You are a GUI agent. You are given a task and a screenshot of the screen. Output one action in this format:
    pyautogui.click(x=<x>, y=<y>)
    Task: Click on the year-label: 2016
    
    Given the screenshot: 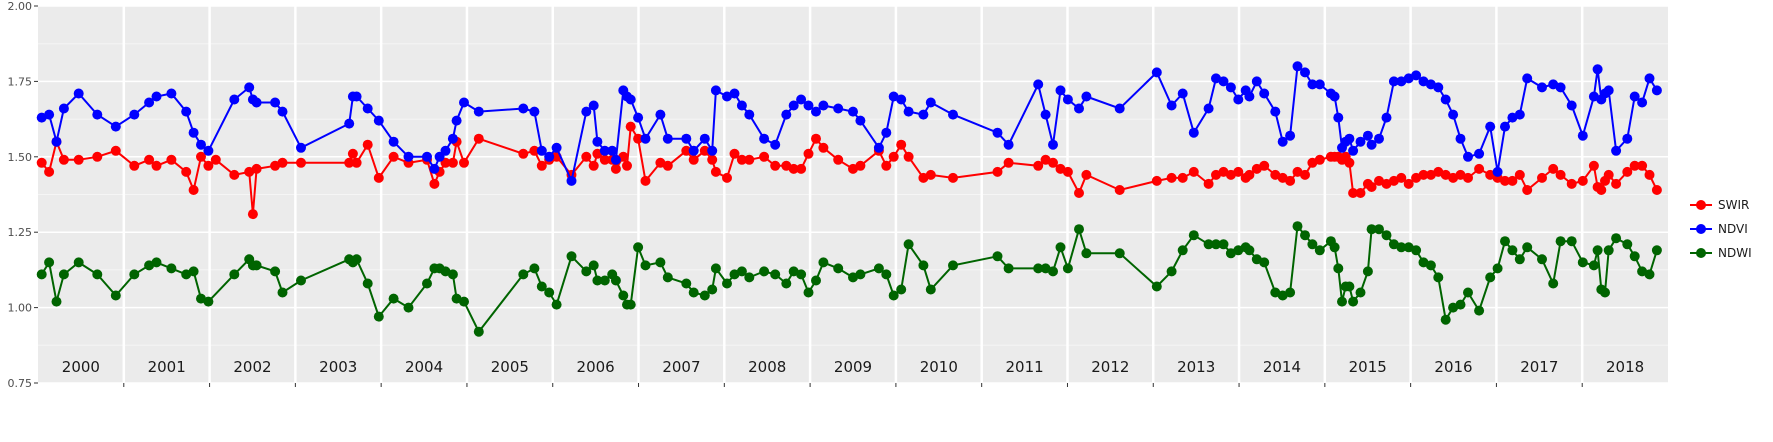 What is the action you would take?
    pyautogui.click(x=1453, y=367)
    